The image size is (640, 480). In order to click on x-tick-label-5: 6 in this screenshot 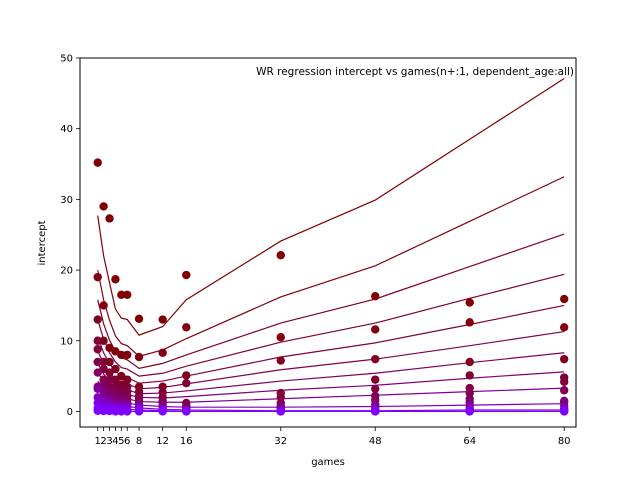, I will do `click(127, 441)`.